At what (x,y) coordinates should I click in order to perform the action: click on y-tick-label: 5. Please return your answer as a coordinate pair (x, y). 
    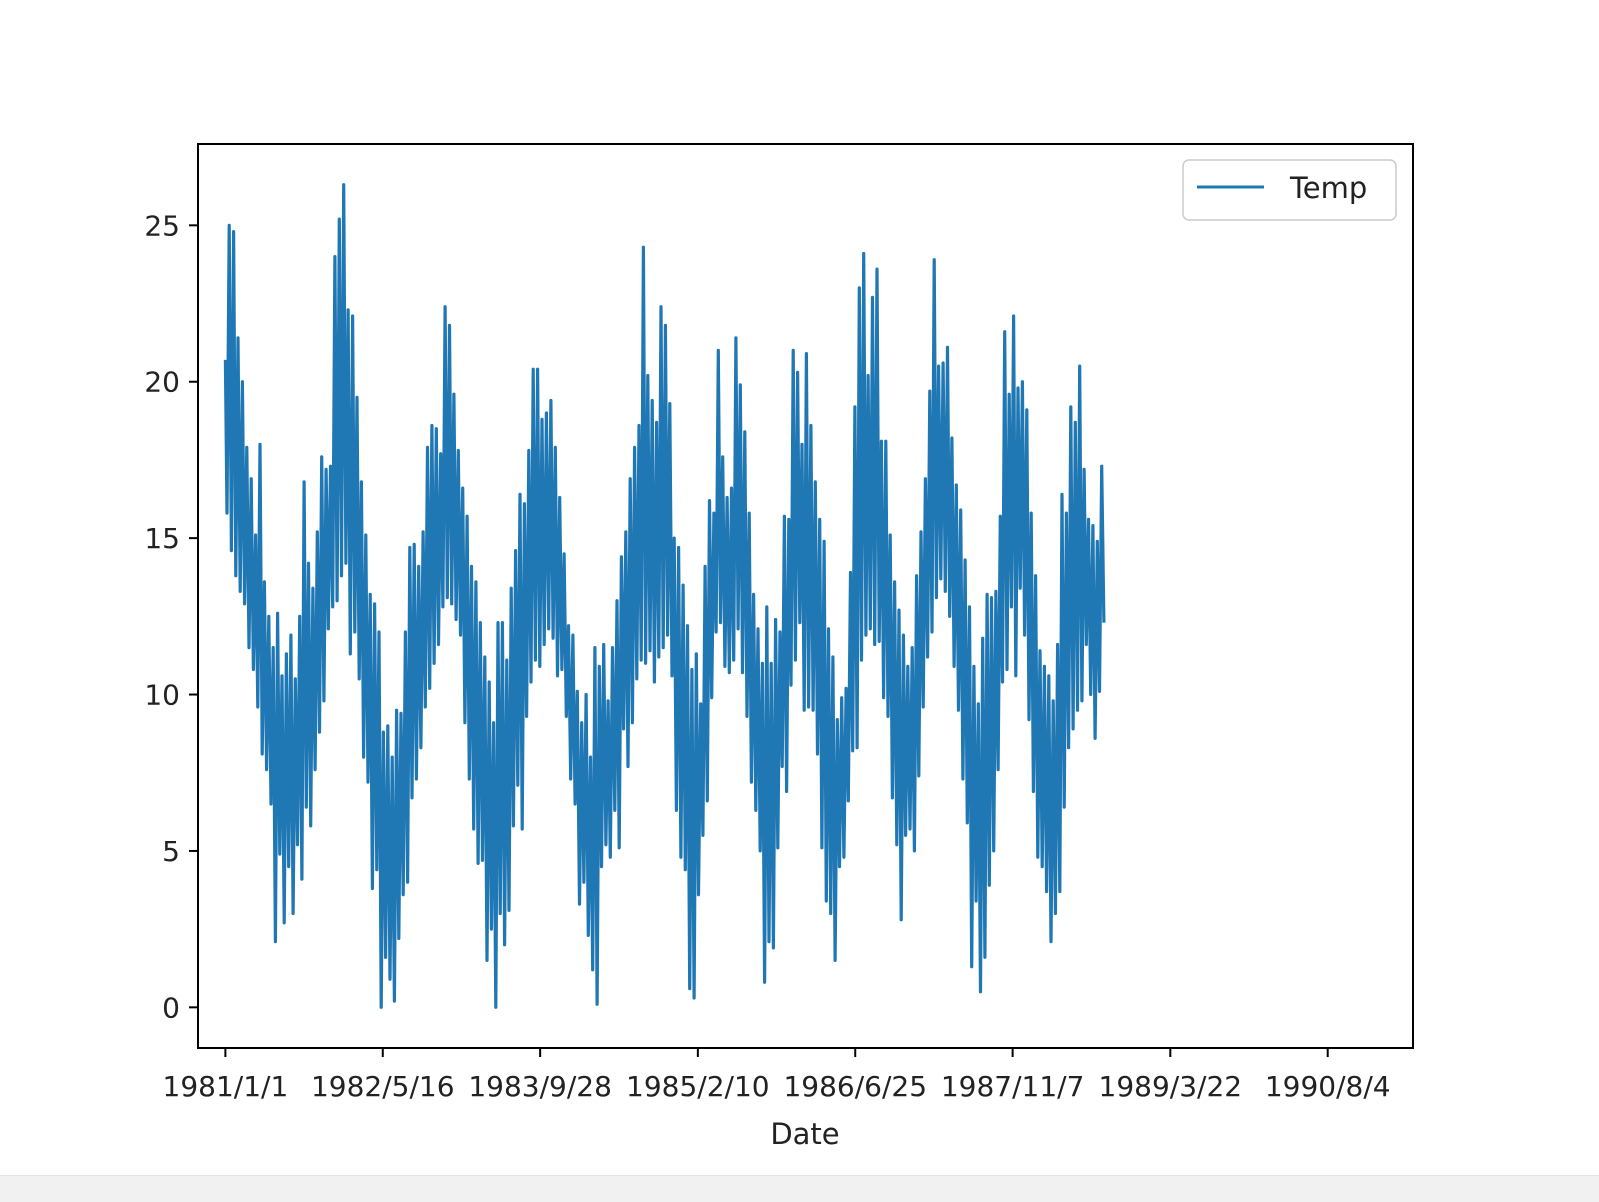
    Looking at the image, I should click on (171, 851).